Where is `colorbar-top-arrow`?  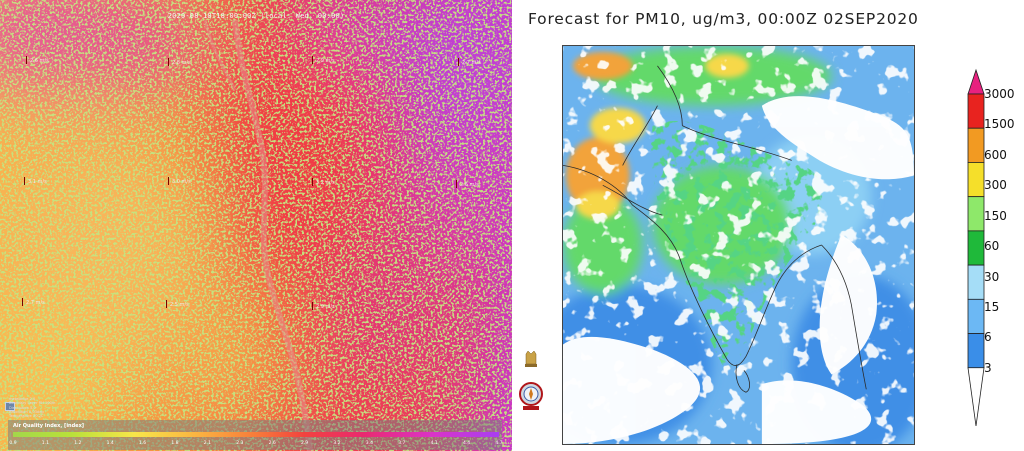 colorbar-top-arrow is located at coordinates (976, 81).